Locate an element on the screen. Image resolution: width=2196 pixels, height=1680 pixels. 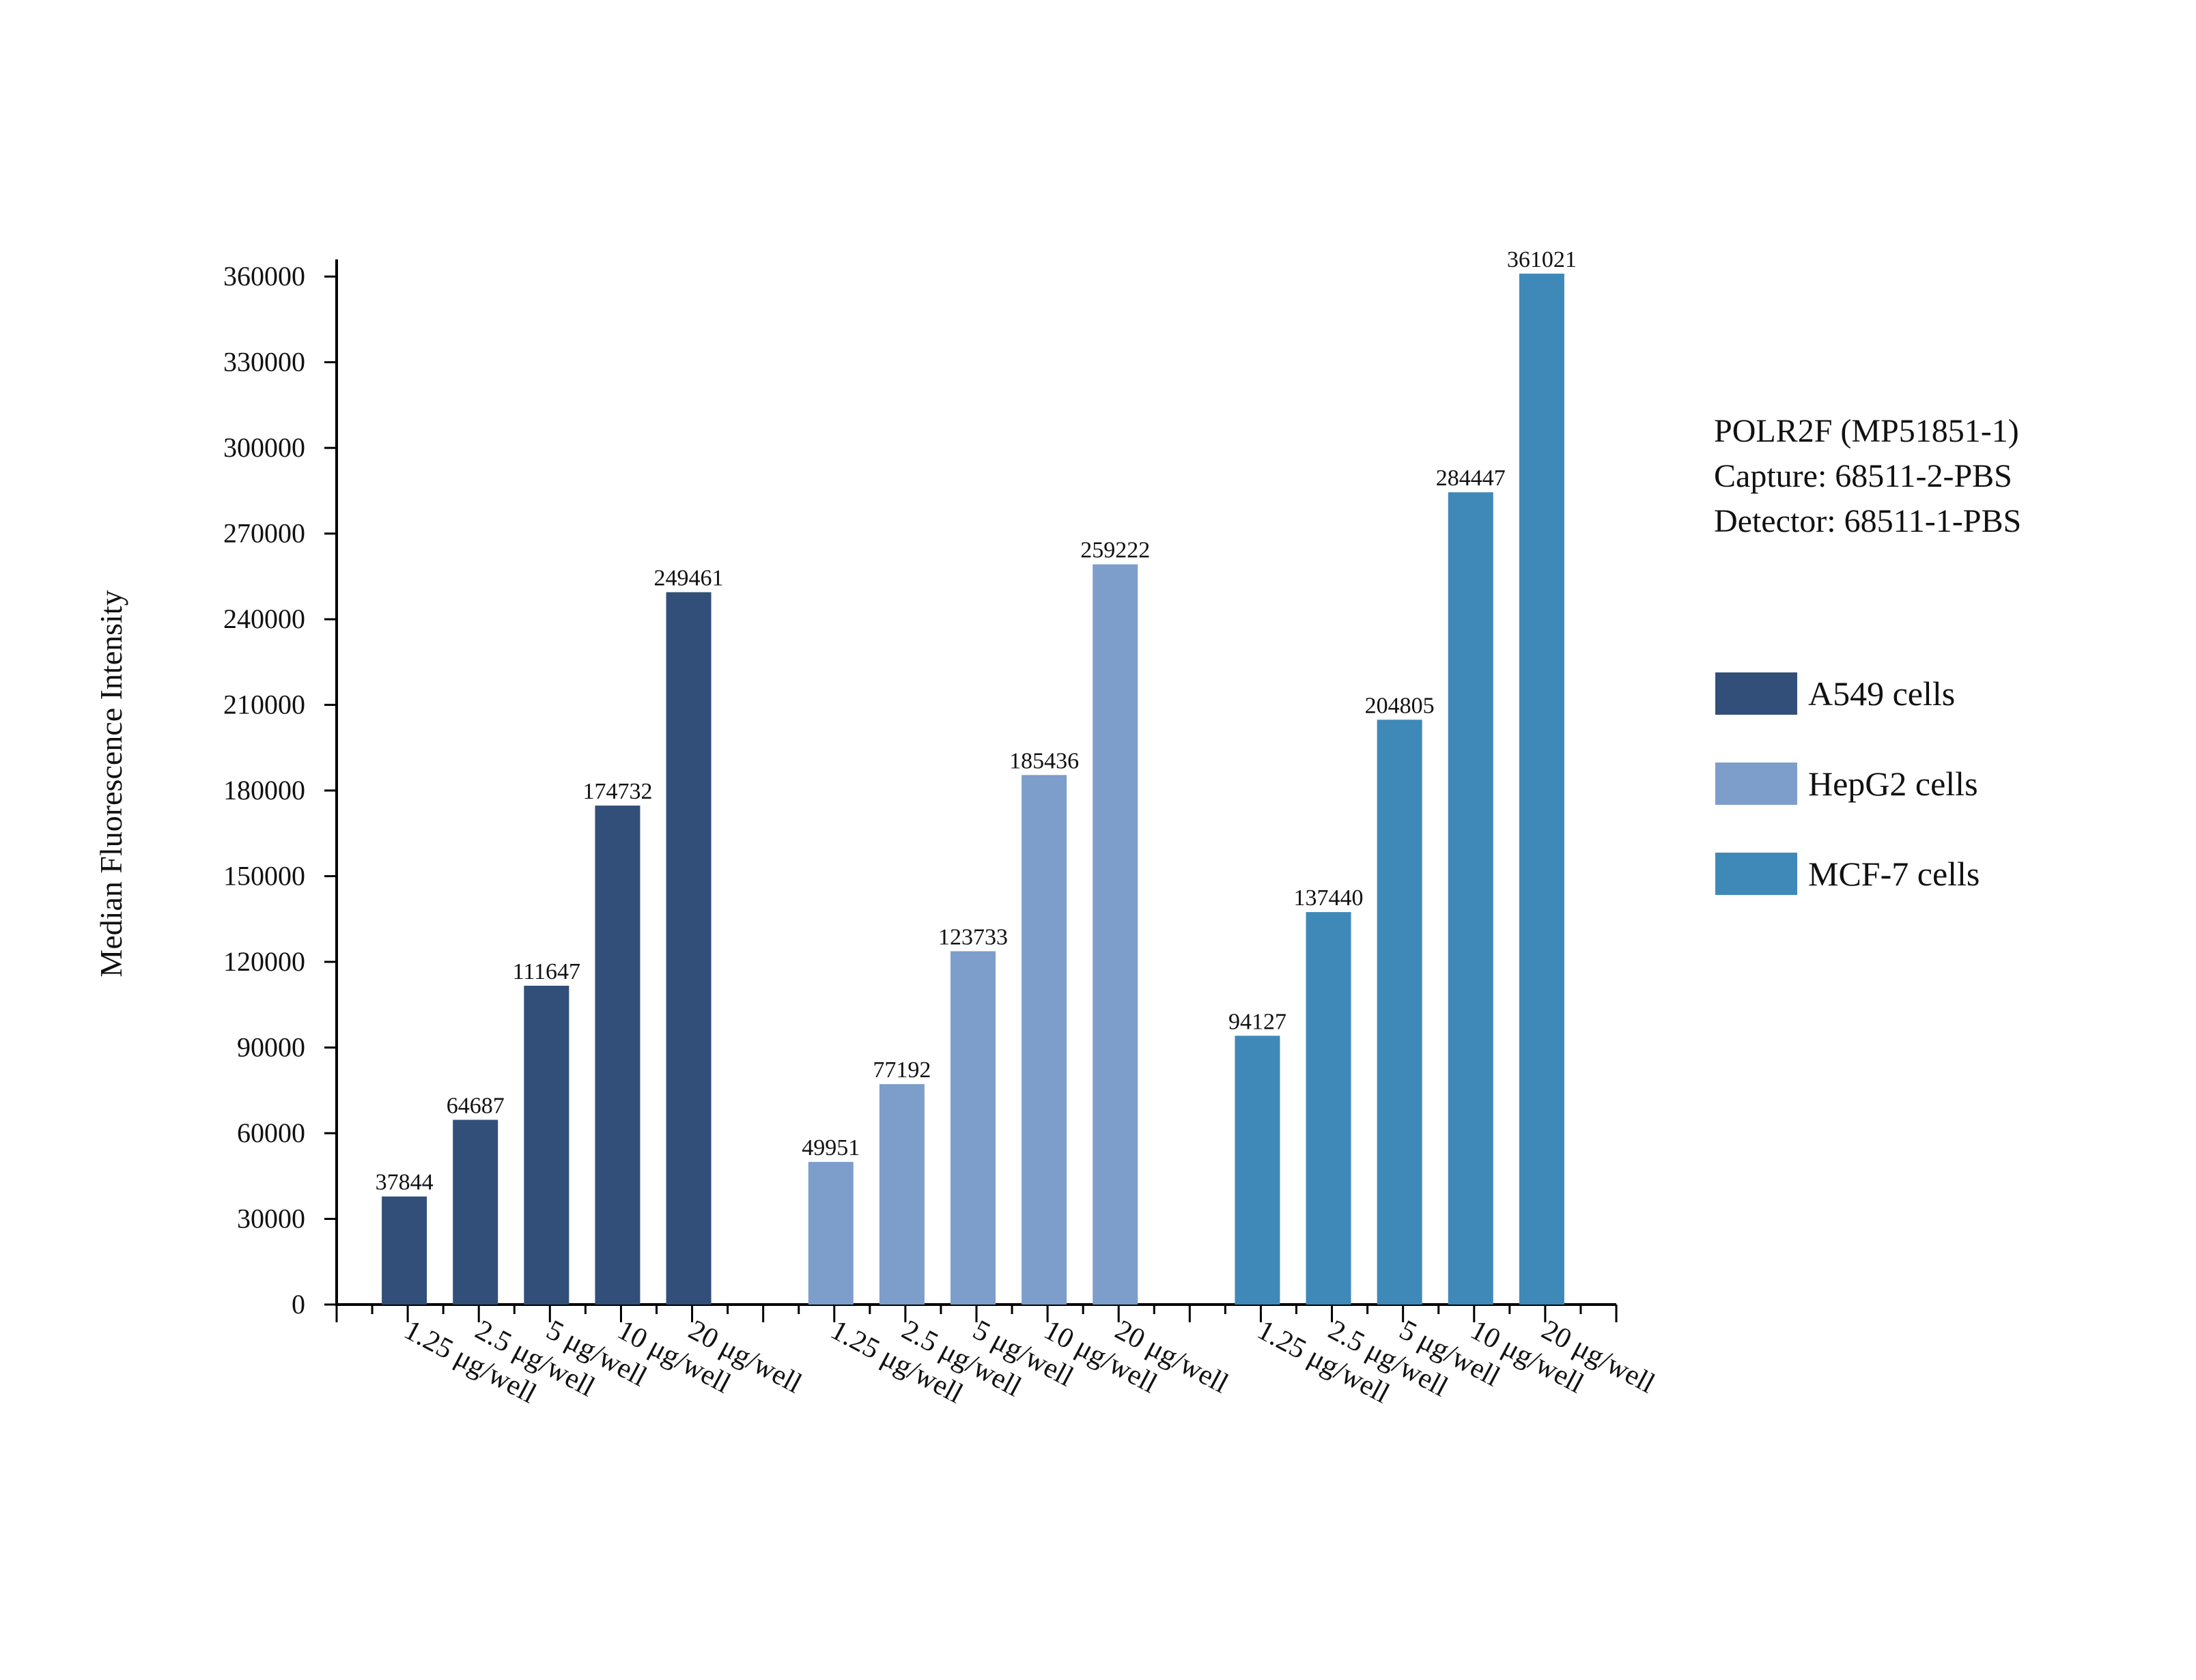
data-label: 49951 is located at coordinates (831, 1148).